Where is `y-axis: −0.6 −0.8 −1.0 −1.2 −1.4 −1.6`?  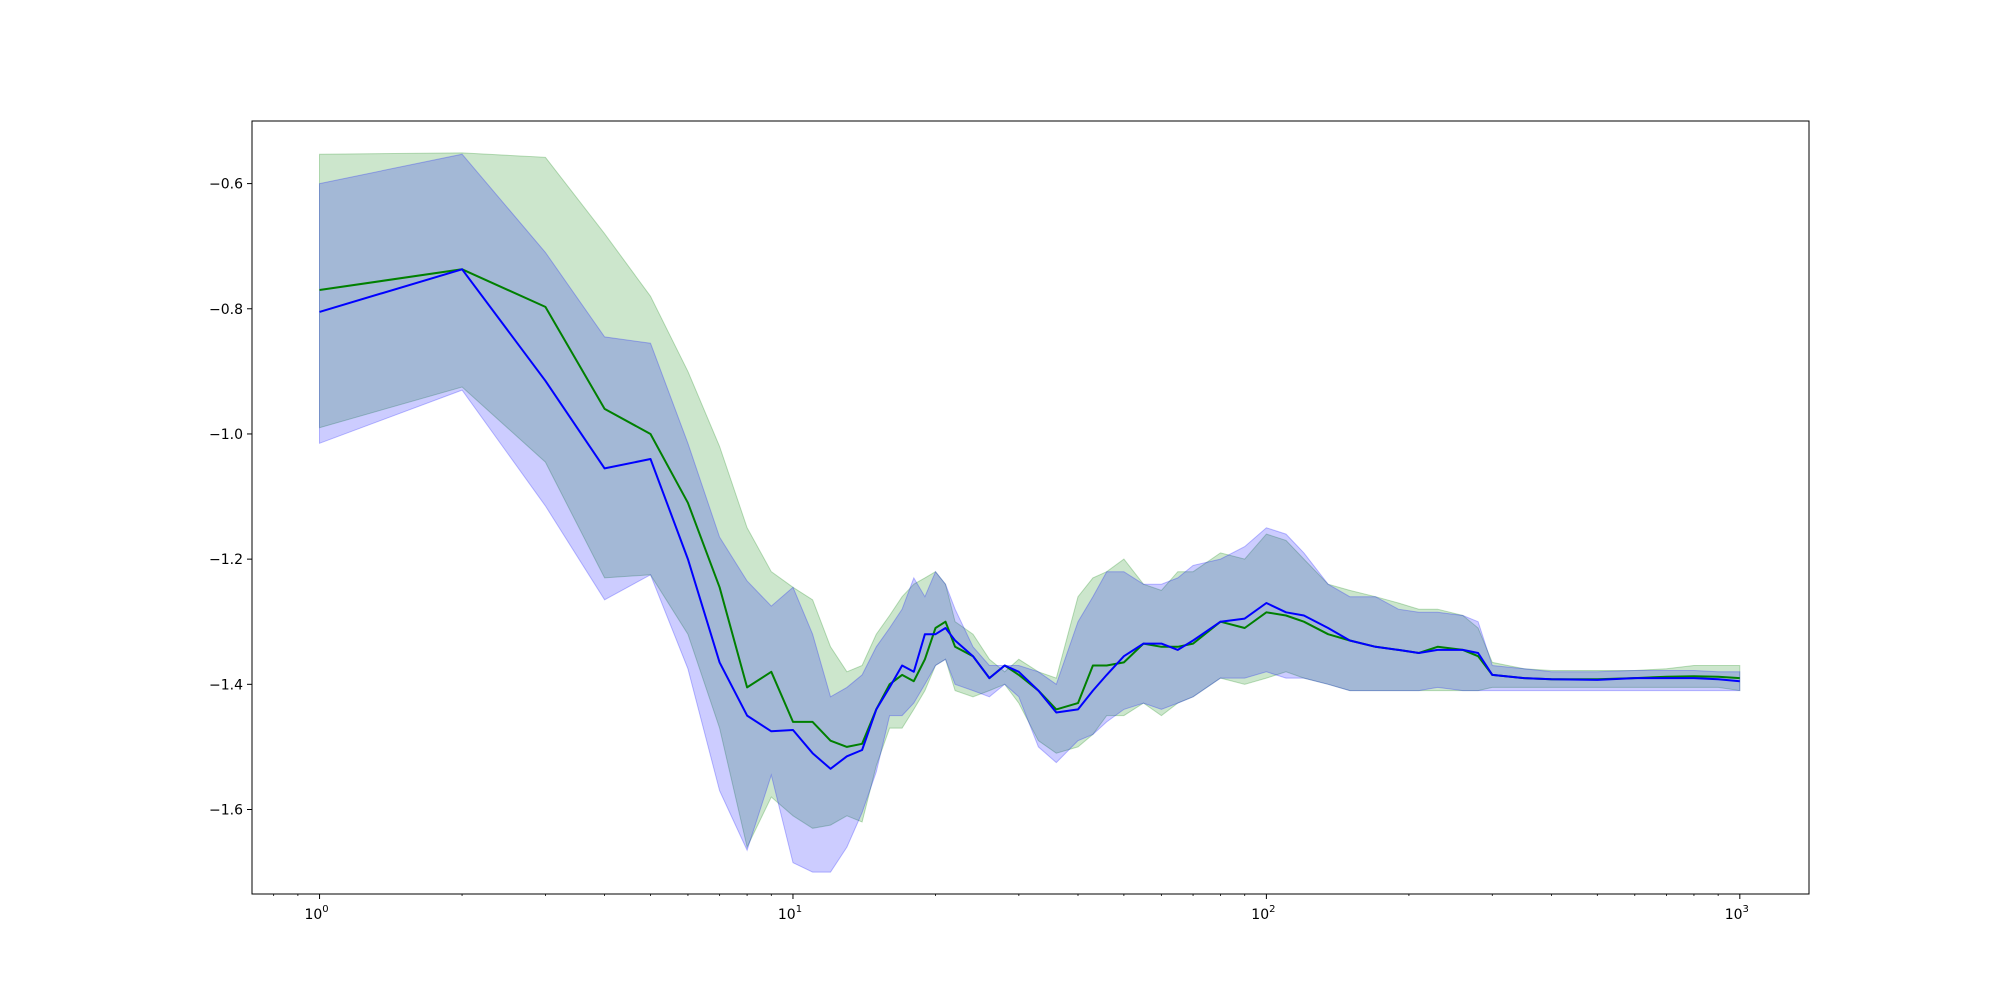 y-axis: −0.6 −0.8 −1.0 −1.2 −1.4 −1.6 is located at coordinates (230, 498).